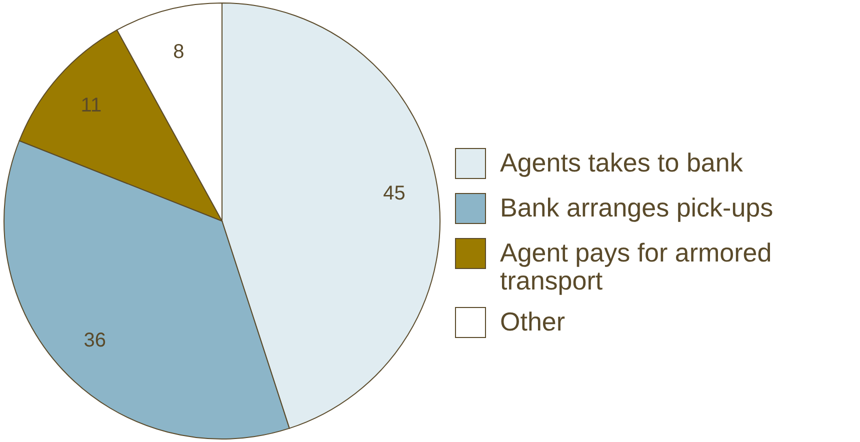 Image resolution: width=860 pixels, height=442 pixels. What do you see at coordinates (91, 105) in the screenshot?
I see `data-label: 11` at bounding box center [91, 105].